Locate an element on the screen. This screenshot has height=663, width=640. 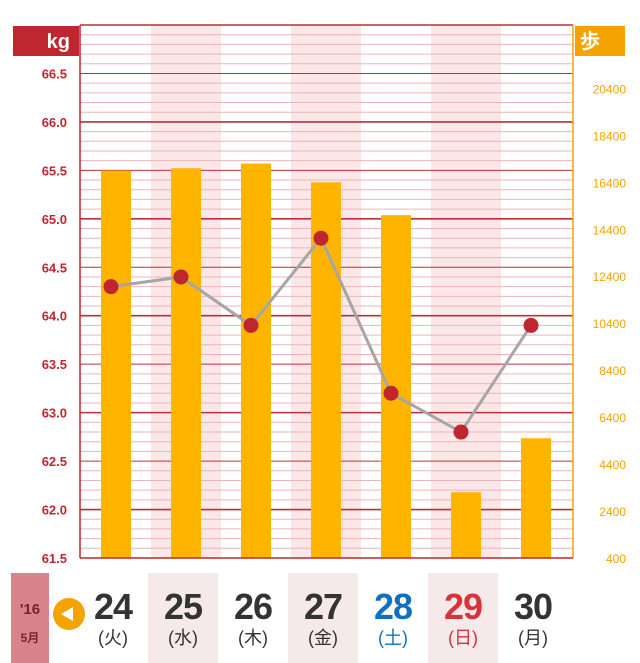
day-cell: 24 (火) is located at coordinates (113, 618).